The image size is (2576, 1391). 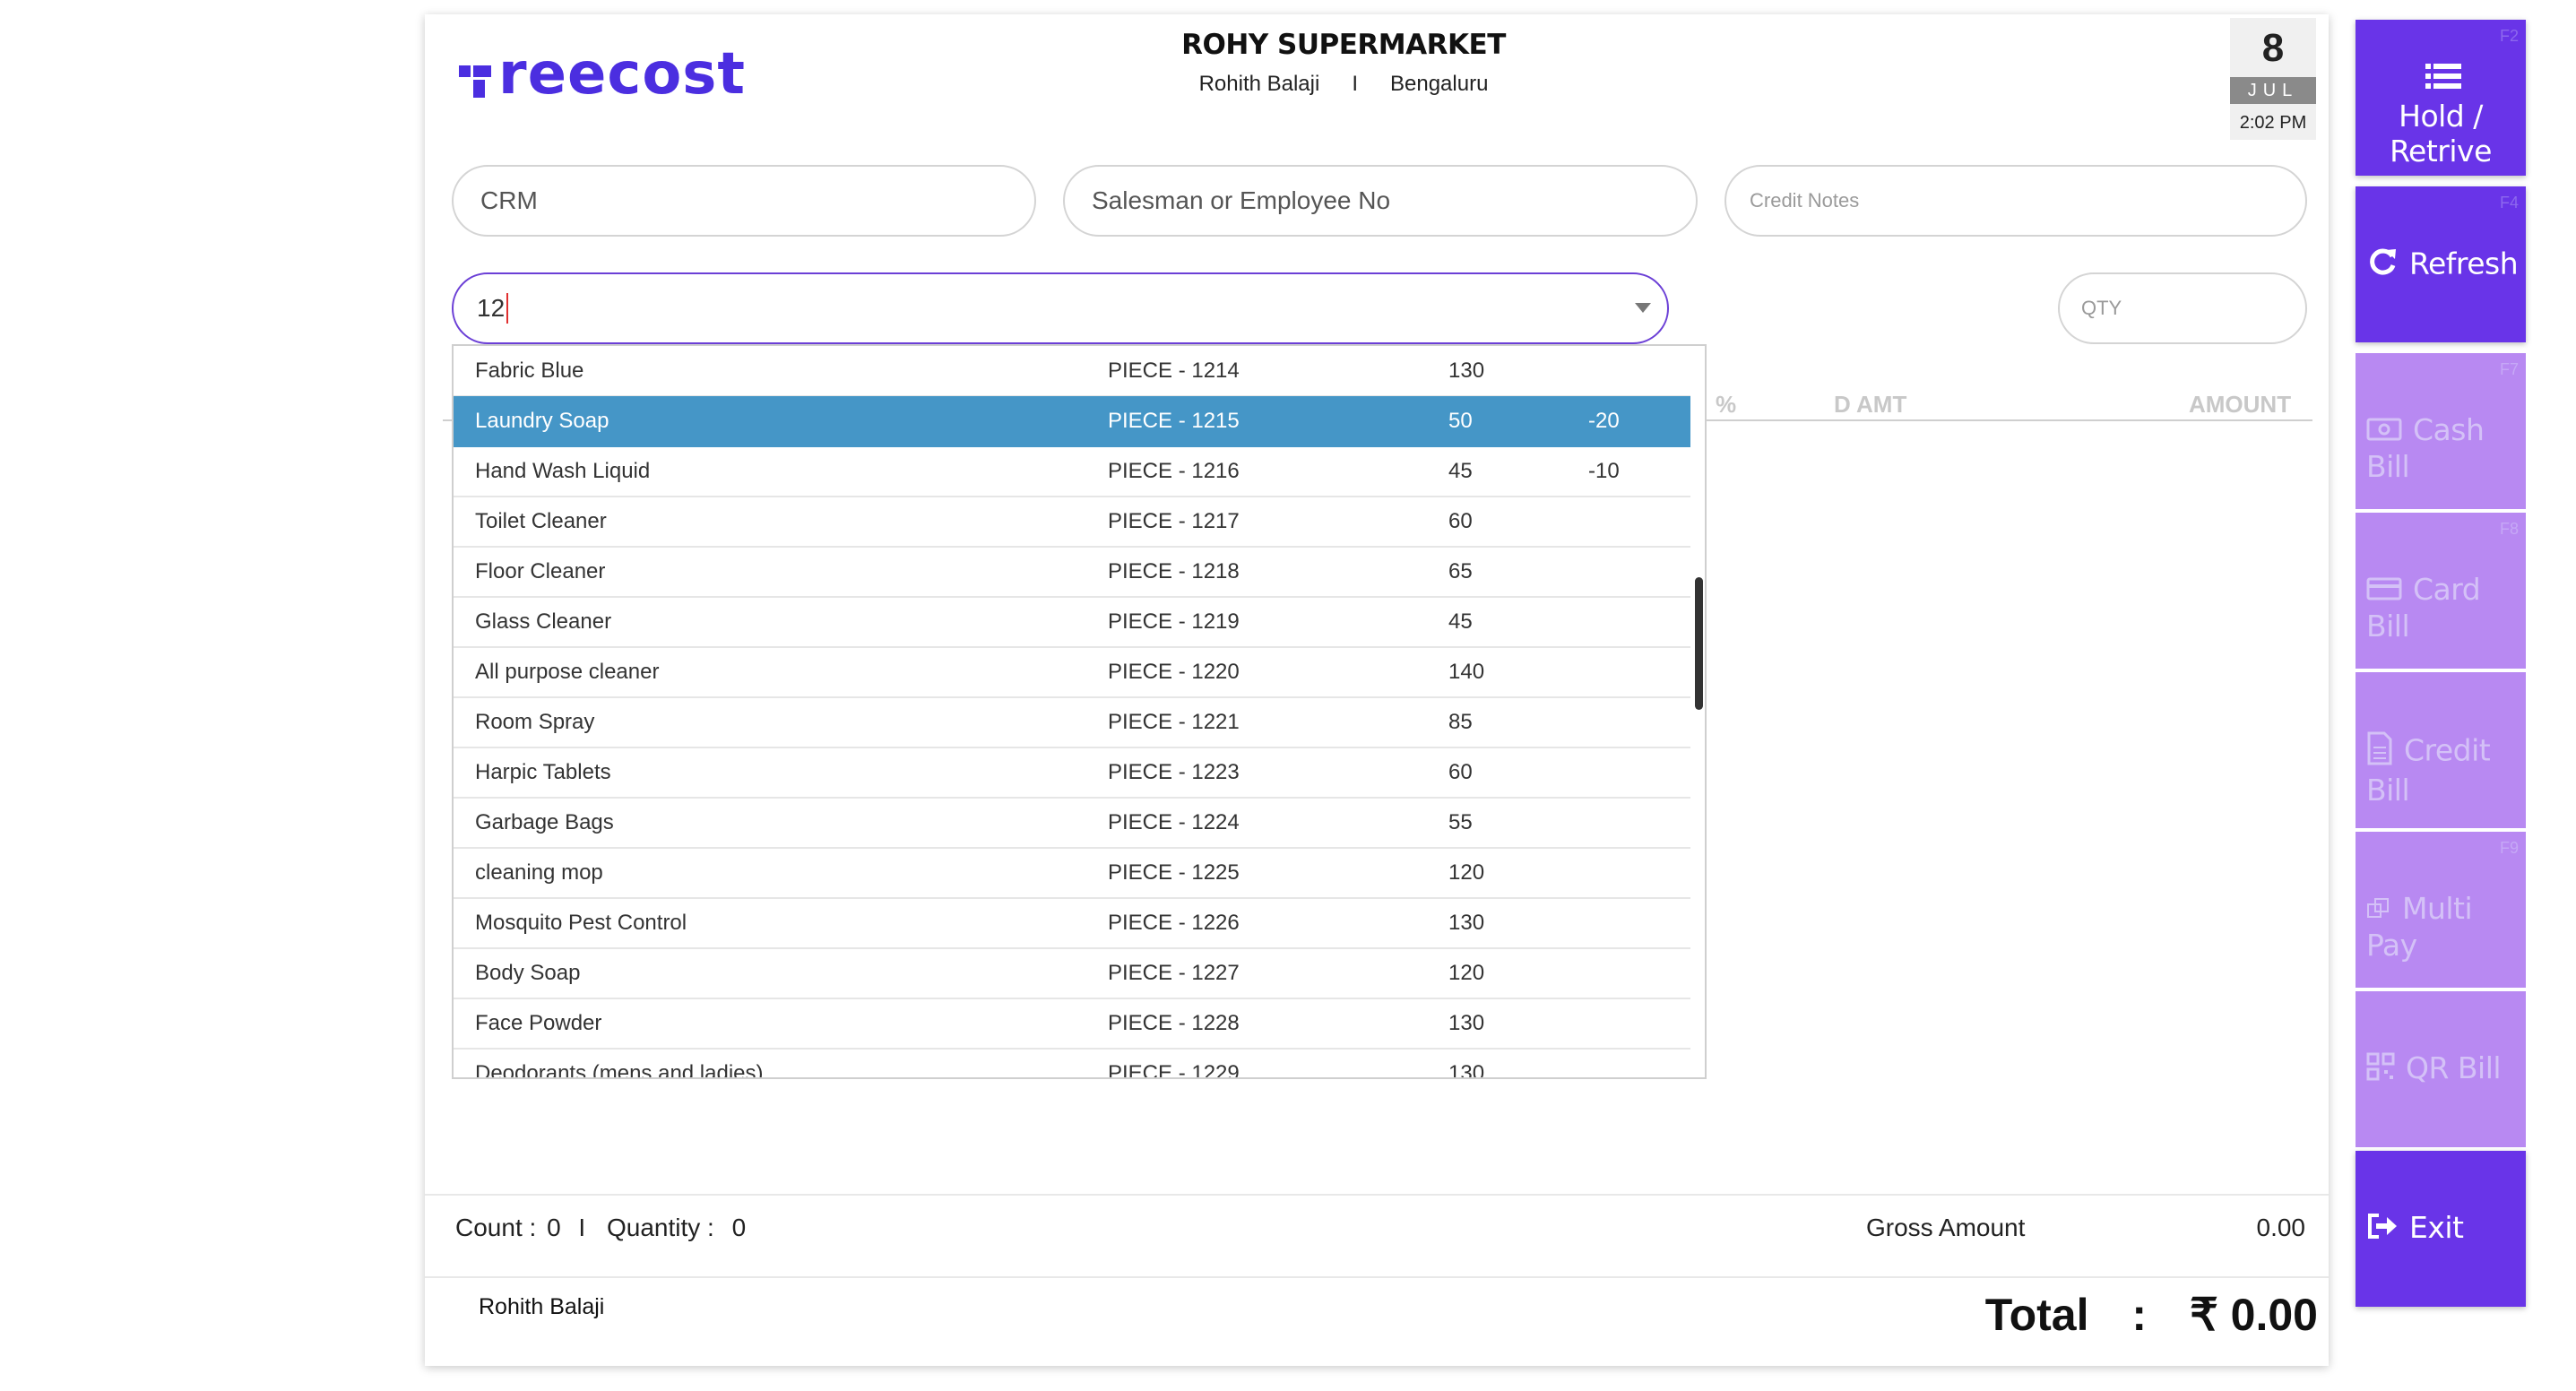 What do you see at coordinates (2441, 1069) in the screenshot?
I see `qr-bill-button: QR Bill` at bounding box center [2441, 1069].